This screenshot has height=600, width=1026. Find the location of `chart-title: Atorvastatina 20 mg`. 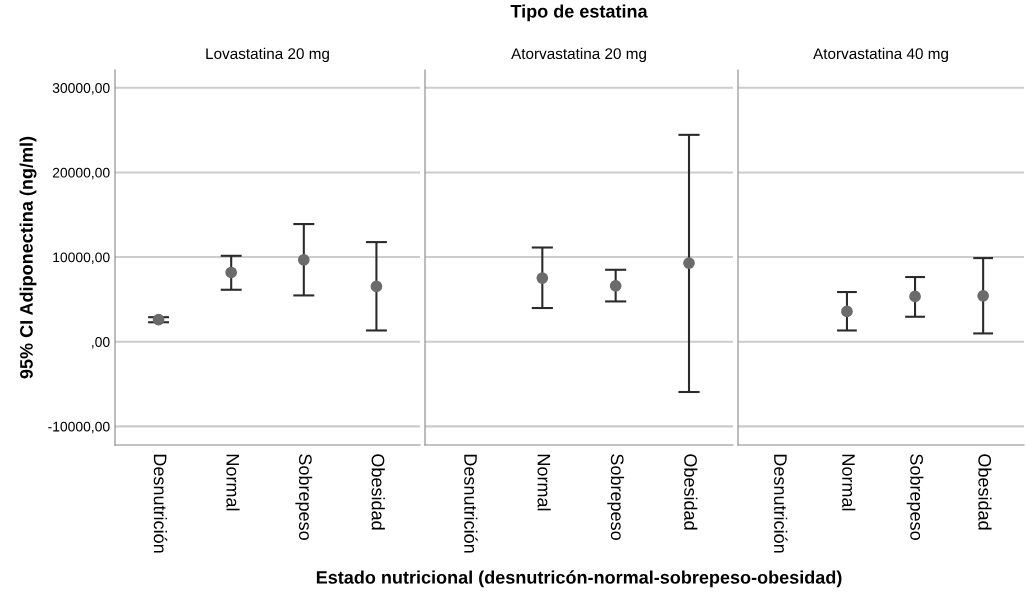

chart-title: Atorvastatina 20 mg is located at coordinates (578, 55).